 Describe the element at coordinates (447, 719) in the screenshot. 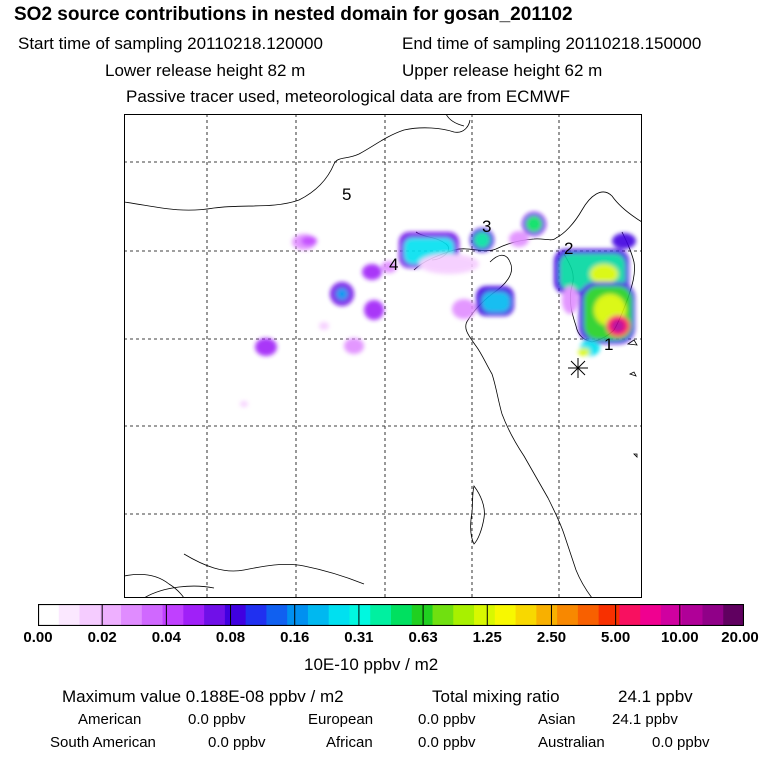

I see `european-value: 0.0 ppbv` at that location.